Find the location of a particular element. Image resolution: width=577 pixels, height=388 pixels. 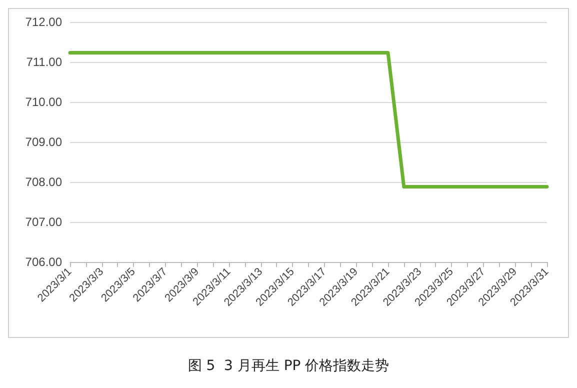

y-tick-label: 708.00 is located at coordinates (43, 182).